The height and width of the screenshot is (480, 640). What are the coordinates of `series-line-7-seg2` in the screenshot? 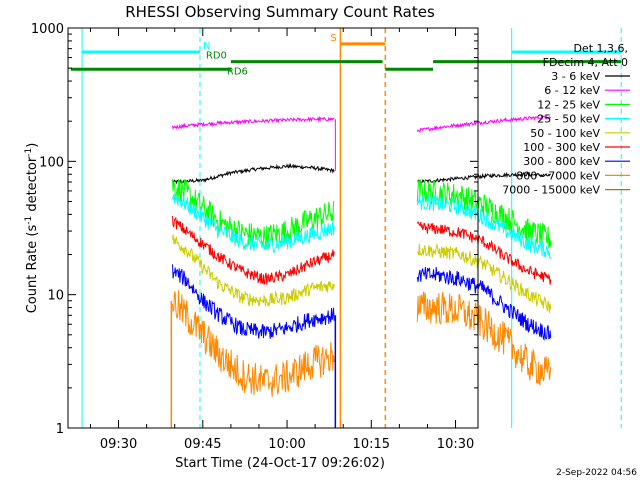 It's located at (484, 338).